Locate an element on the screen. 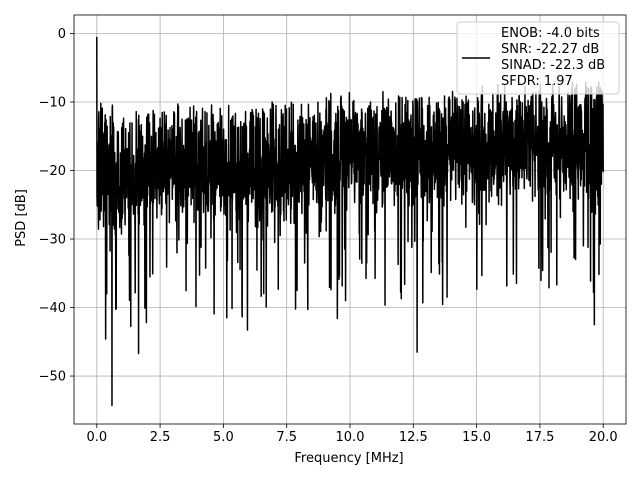 The image size is (640, 480). x-tick-label: 15.0 is located at coordinates (476, 437).